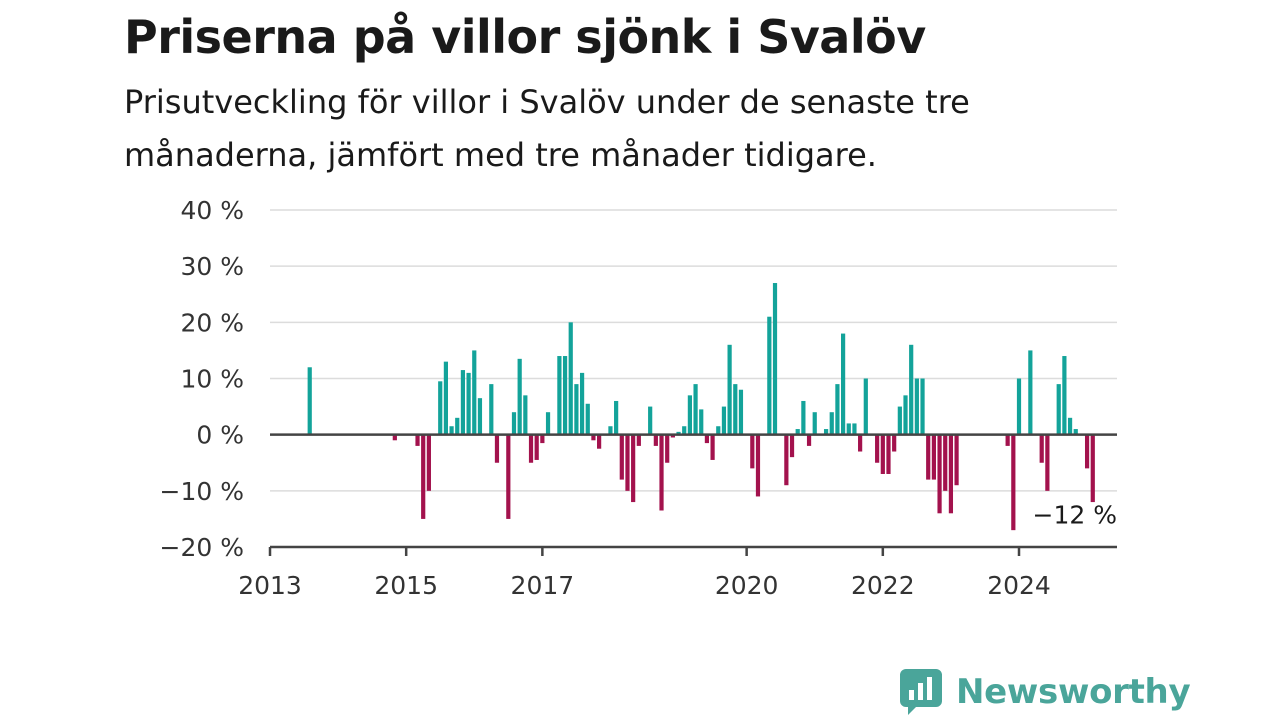 This screenshot has height=720, width=1280. Describe the element at coordinates (202, 547) in the screenshot. I see `y-tick-label: −20 %` at that location.